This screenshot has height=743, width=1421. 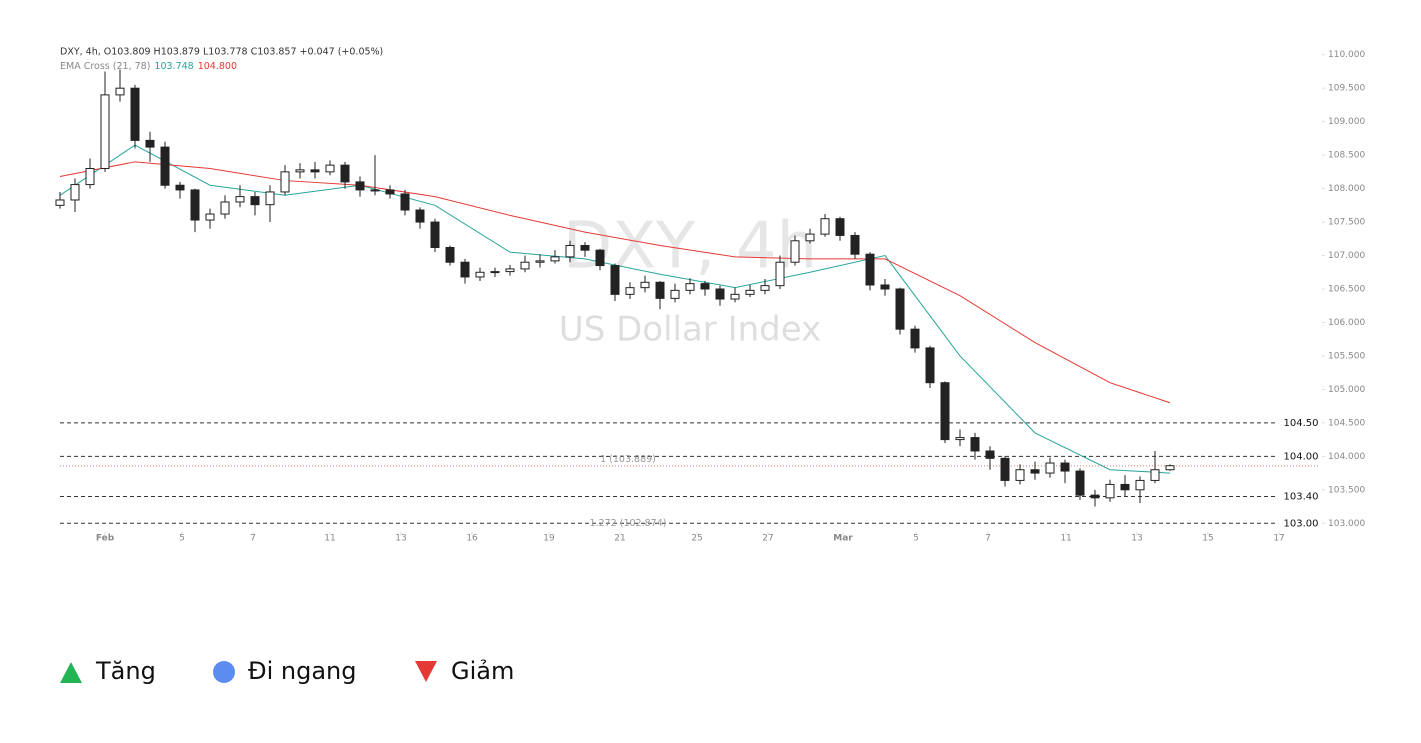 I want to click on watermark-subtitle: US Dollar Index, so click(x=690, y=330).